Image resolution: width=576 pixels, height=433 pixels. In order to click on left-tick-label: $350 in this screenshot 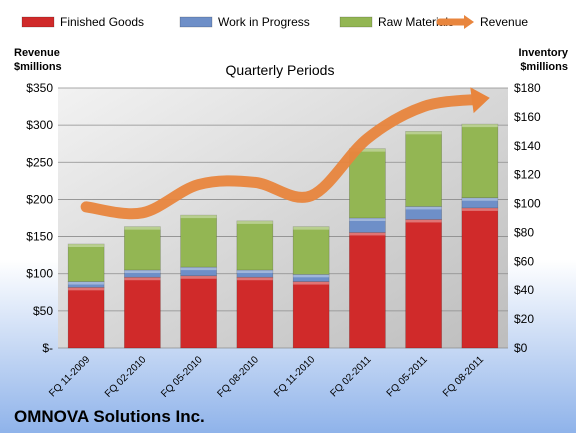, I will do `click(39, 88)`.